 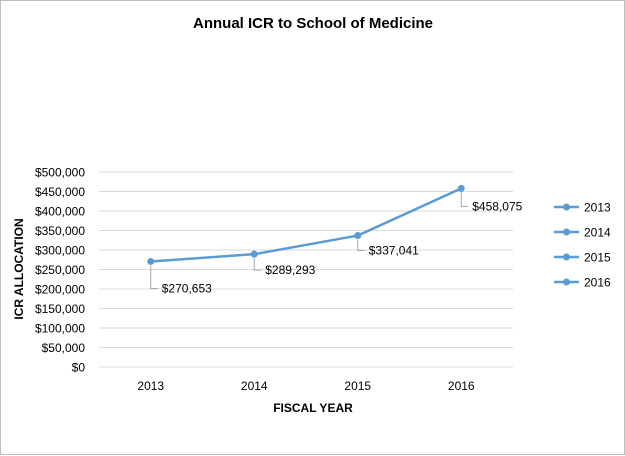 I want to click on y-tick-label: $400,000, so click(x=60, y=212).